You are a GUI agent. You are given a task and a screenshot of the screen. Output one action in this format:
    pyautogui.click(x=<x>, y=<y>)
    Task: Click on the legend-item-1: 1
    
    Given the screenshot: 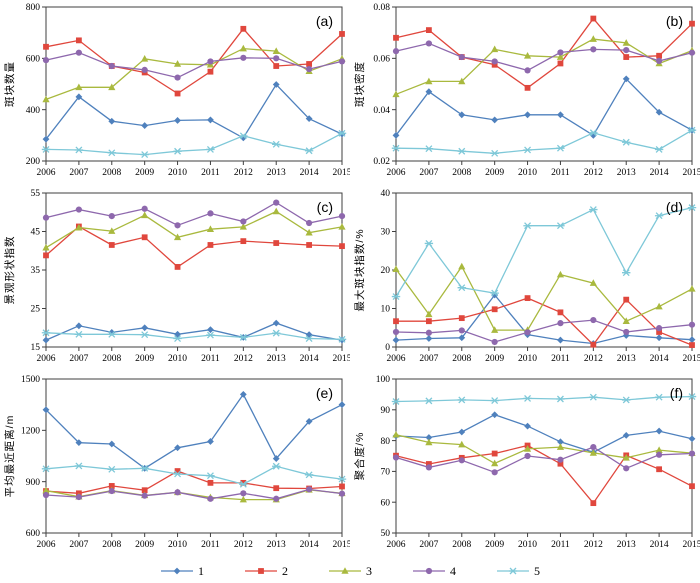 What is the action you would take?
    pyautogui.click(x=182, y=571)
    